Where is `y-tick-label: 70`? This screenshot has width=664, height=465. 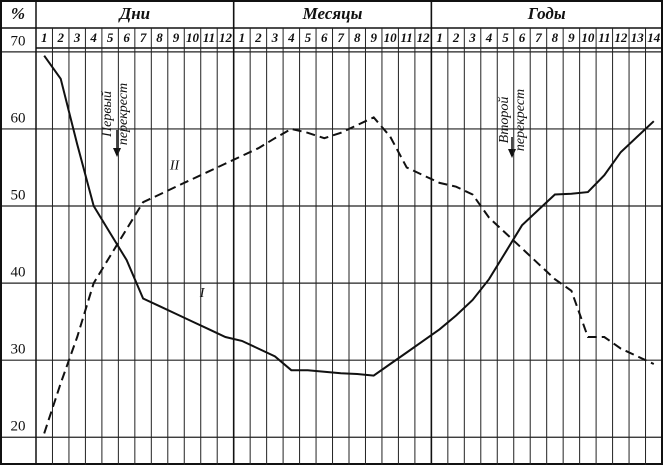 y-tick-label: 70 is located at coordinates (18, 41).